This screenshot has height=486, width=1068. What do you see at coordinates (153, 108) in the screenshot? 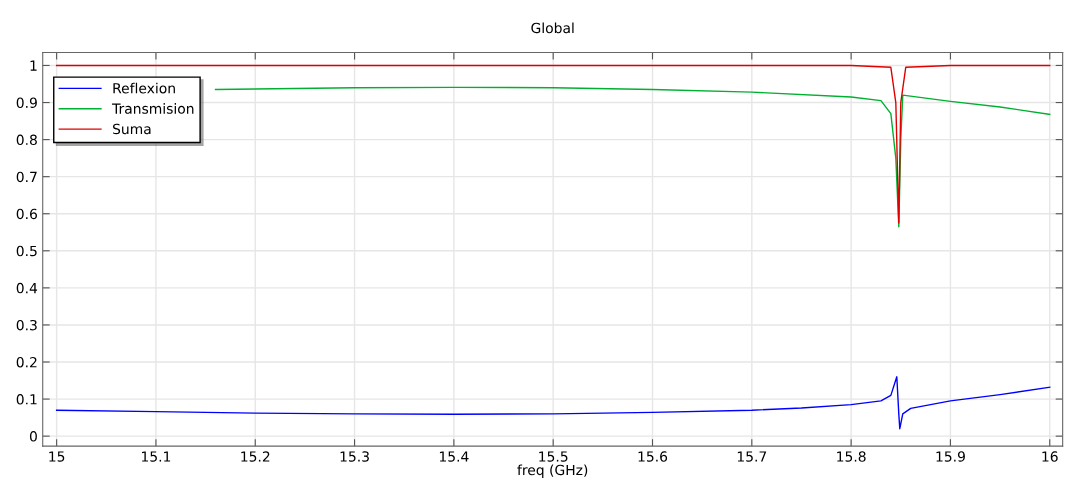
I see `legend-label: Transmision` at bounding box center [153, 108].